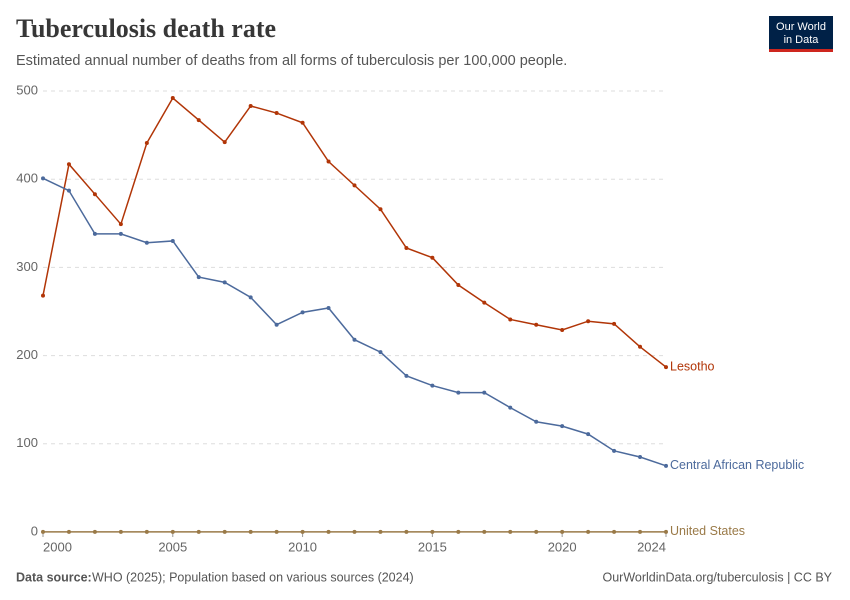 This screenshot has height=600, width=850. What do you see at coordinates (801, 27) in the screenshot?
I see `logo-text: Our World` at bounding box center [801, 27].